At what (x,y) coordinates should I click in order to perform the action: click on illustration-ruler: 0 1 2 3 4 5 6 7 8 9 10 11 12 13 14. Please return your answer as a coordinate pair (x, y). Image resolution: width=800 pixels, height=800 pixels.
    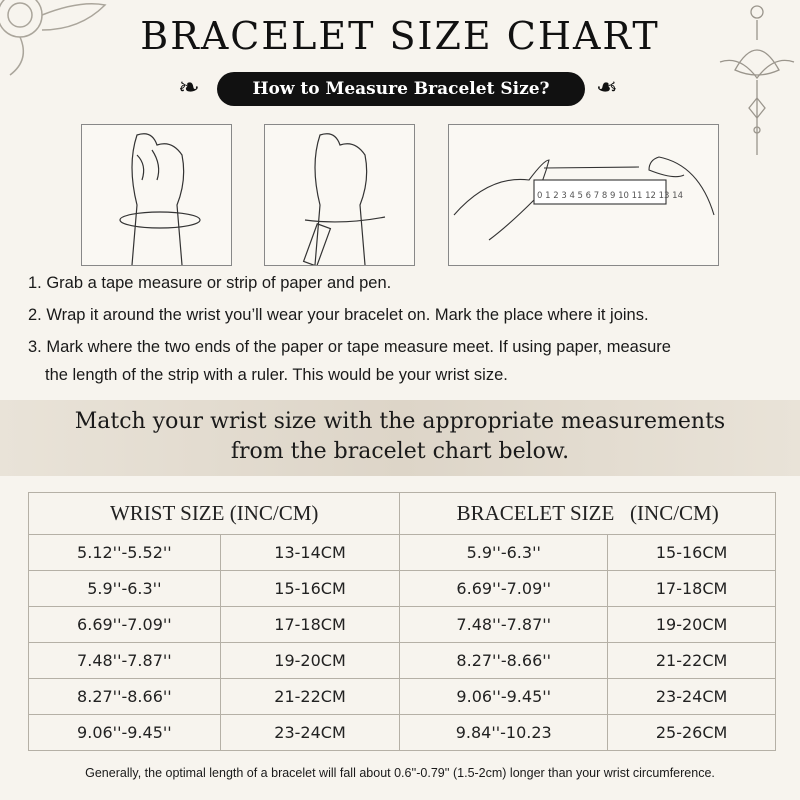
    Looking at the image, I should click on (583, 195).